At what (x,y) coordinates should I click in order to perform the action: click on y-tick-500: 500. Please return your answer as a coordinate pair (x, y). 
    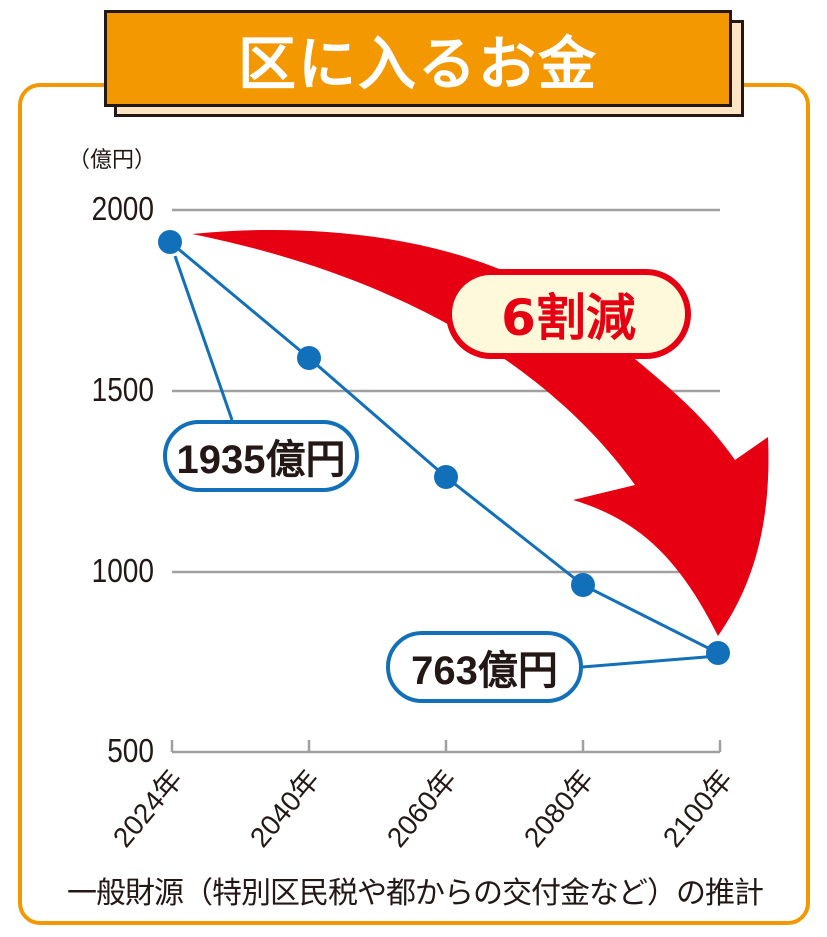
    Looking at the image, I should click on (130, 750).